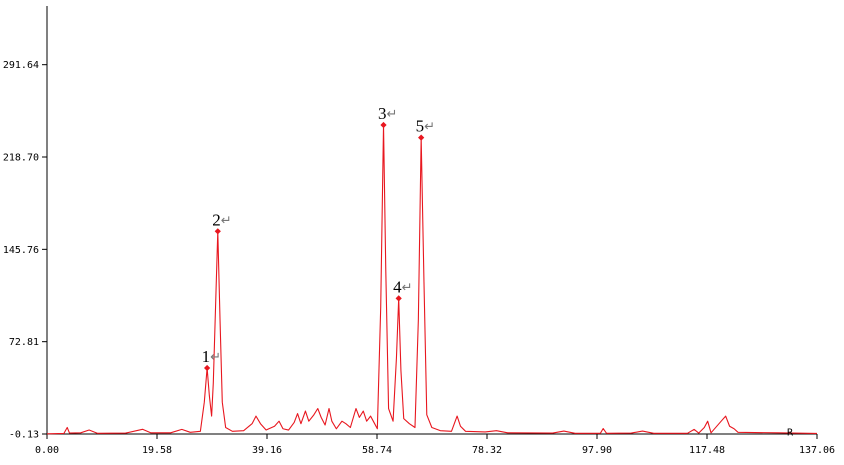  Describe the element at coordinates (397, 286) in the screenshot. I see `peak-label: 4` at that location.